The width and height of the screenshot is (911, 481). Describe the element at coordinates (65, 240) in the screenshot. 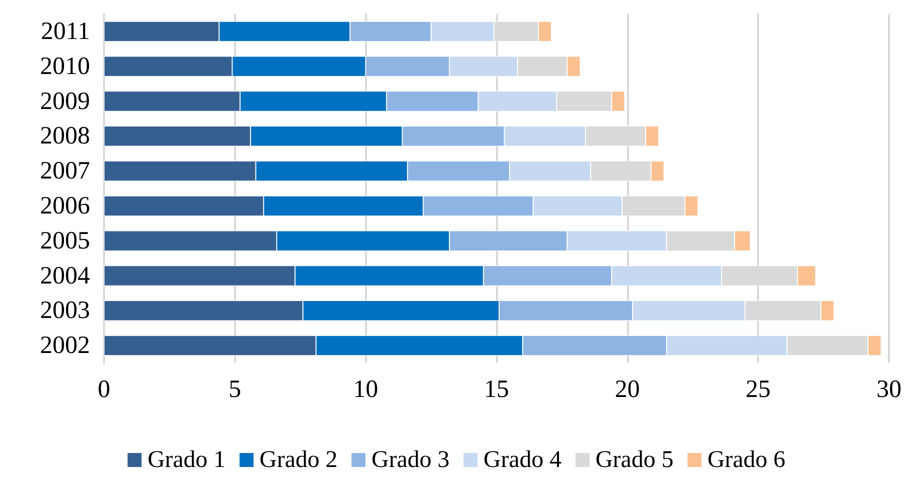

I see `y-tick-label: 2005` at that location.